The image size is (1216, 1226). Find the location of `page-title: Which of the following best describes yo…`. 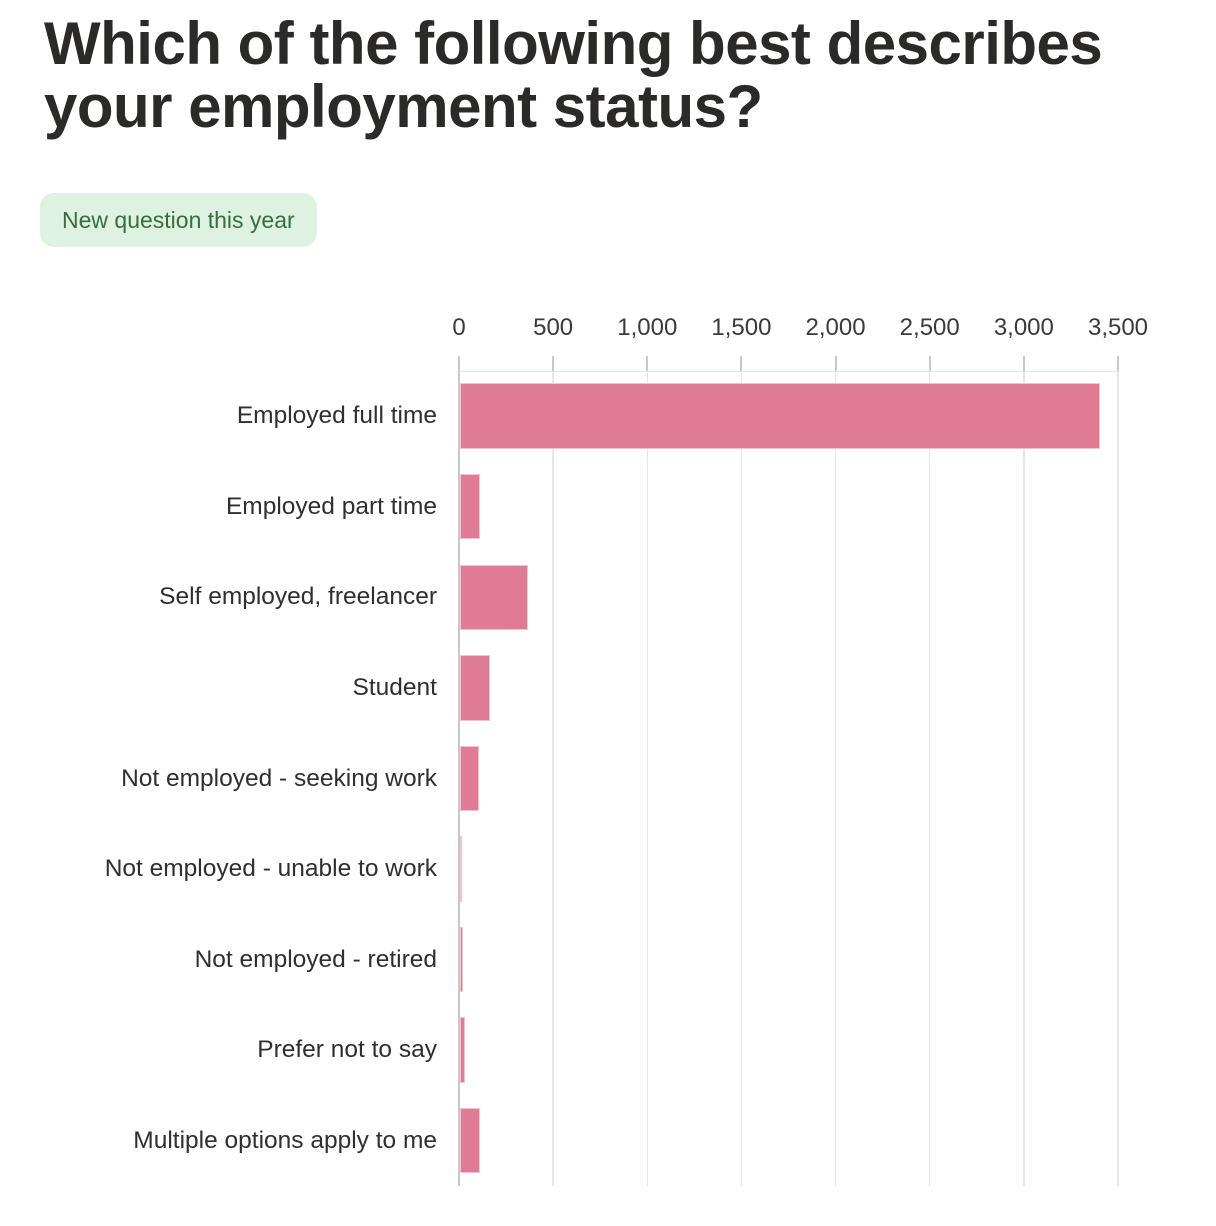

page-title: Which of the following best describes yo… is located at coordinates (573, 75).